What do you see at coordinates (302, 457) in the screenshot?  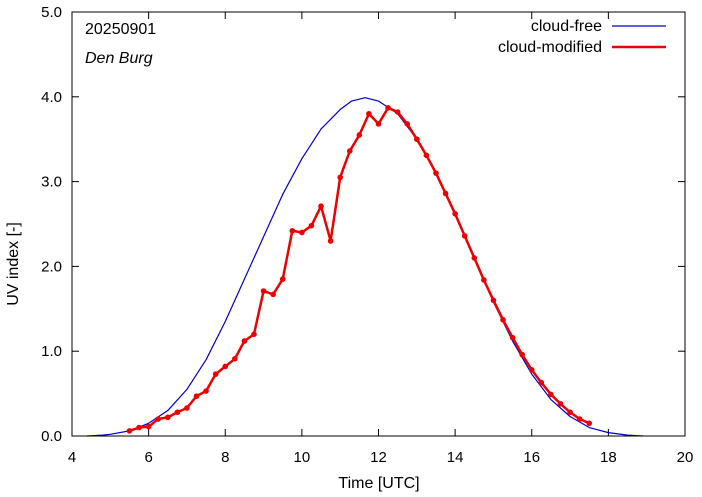 I see `x-tick-label: 10` at bounding box center [302, 457].